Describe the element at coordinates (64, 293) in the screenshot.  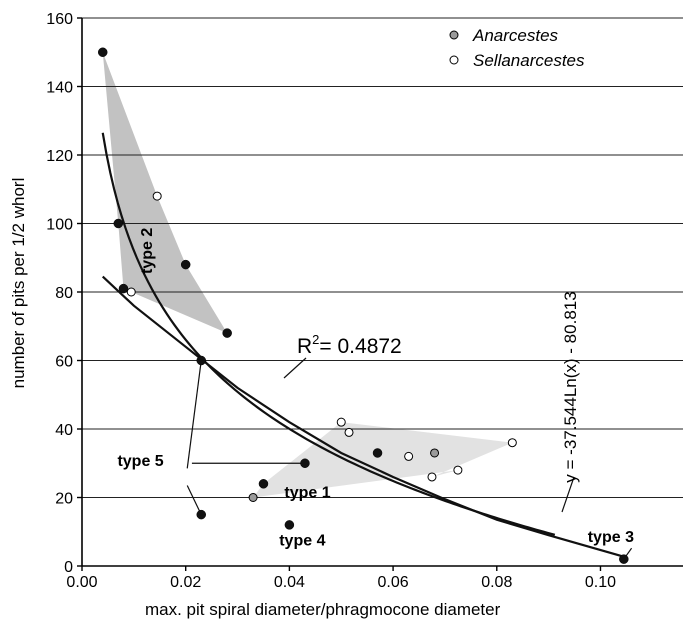
I see `y-tick-label-80: 80` at that location.